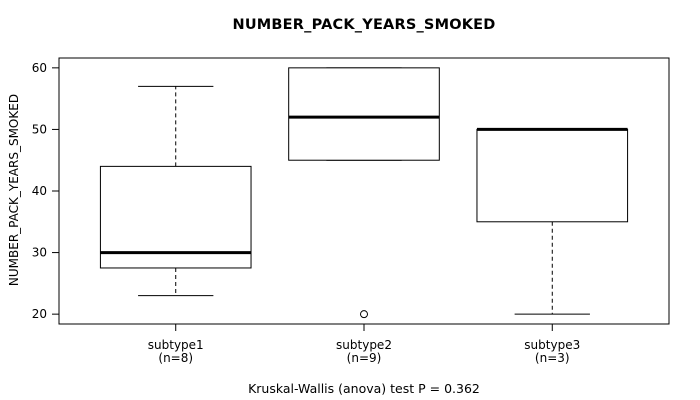 This screenshot has width=700, height=400. I want to click on x-tick-label: subtype2, so click(364, 345).